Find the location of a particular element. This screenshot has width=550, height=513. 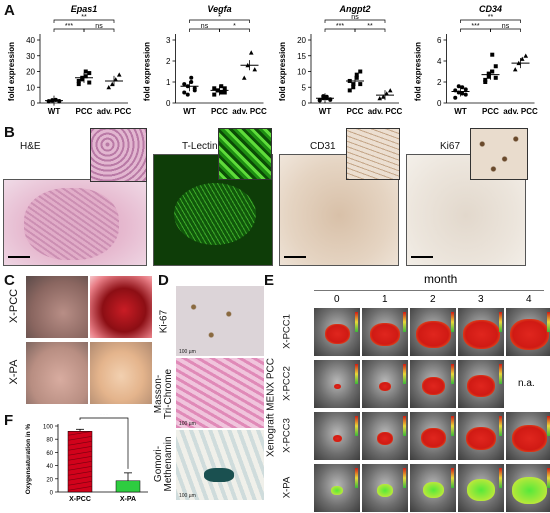

e-row-label: X-PCC3 is located at coordinates (287, 435).